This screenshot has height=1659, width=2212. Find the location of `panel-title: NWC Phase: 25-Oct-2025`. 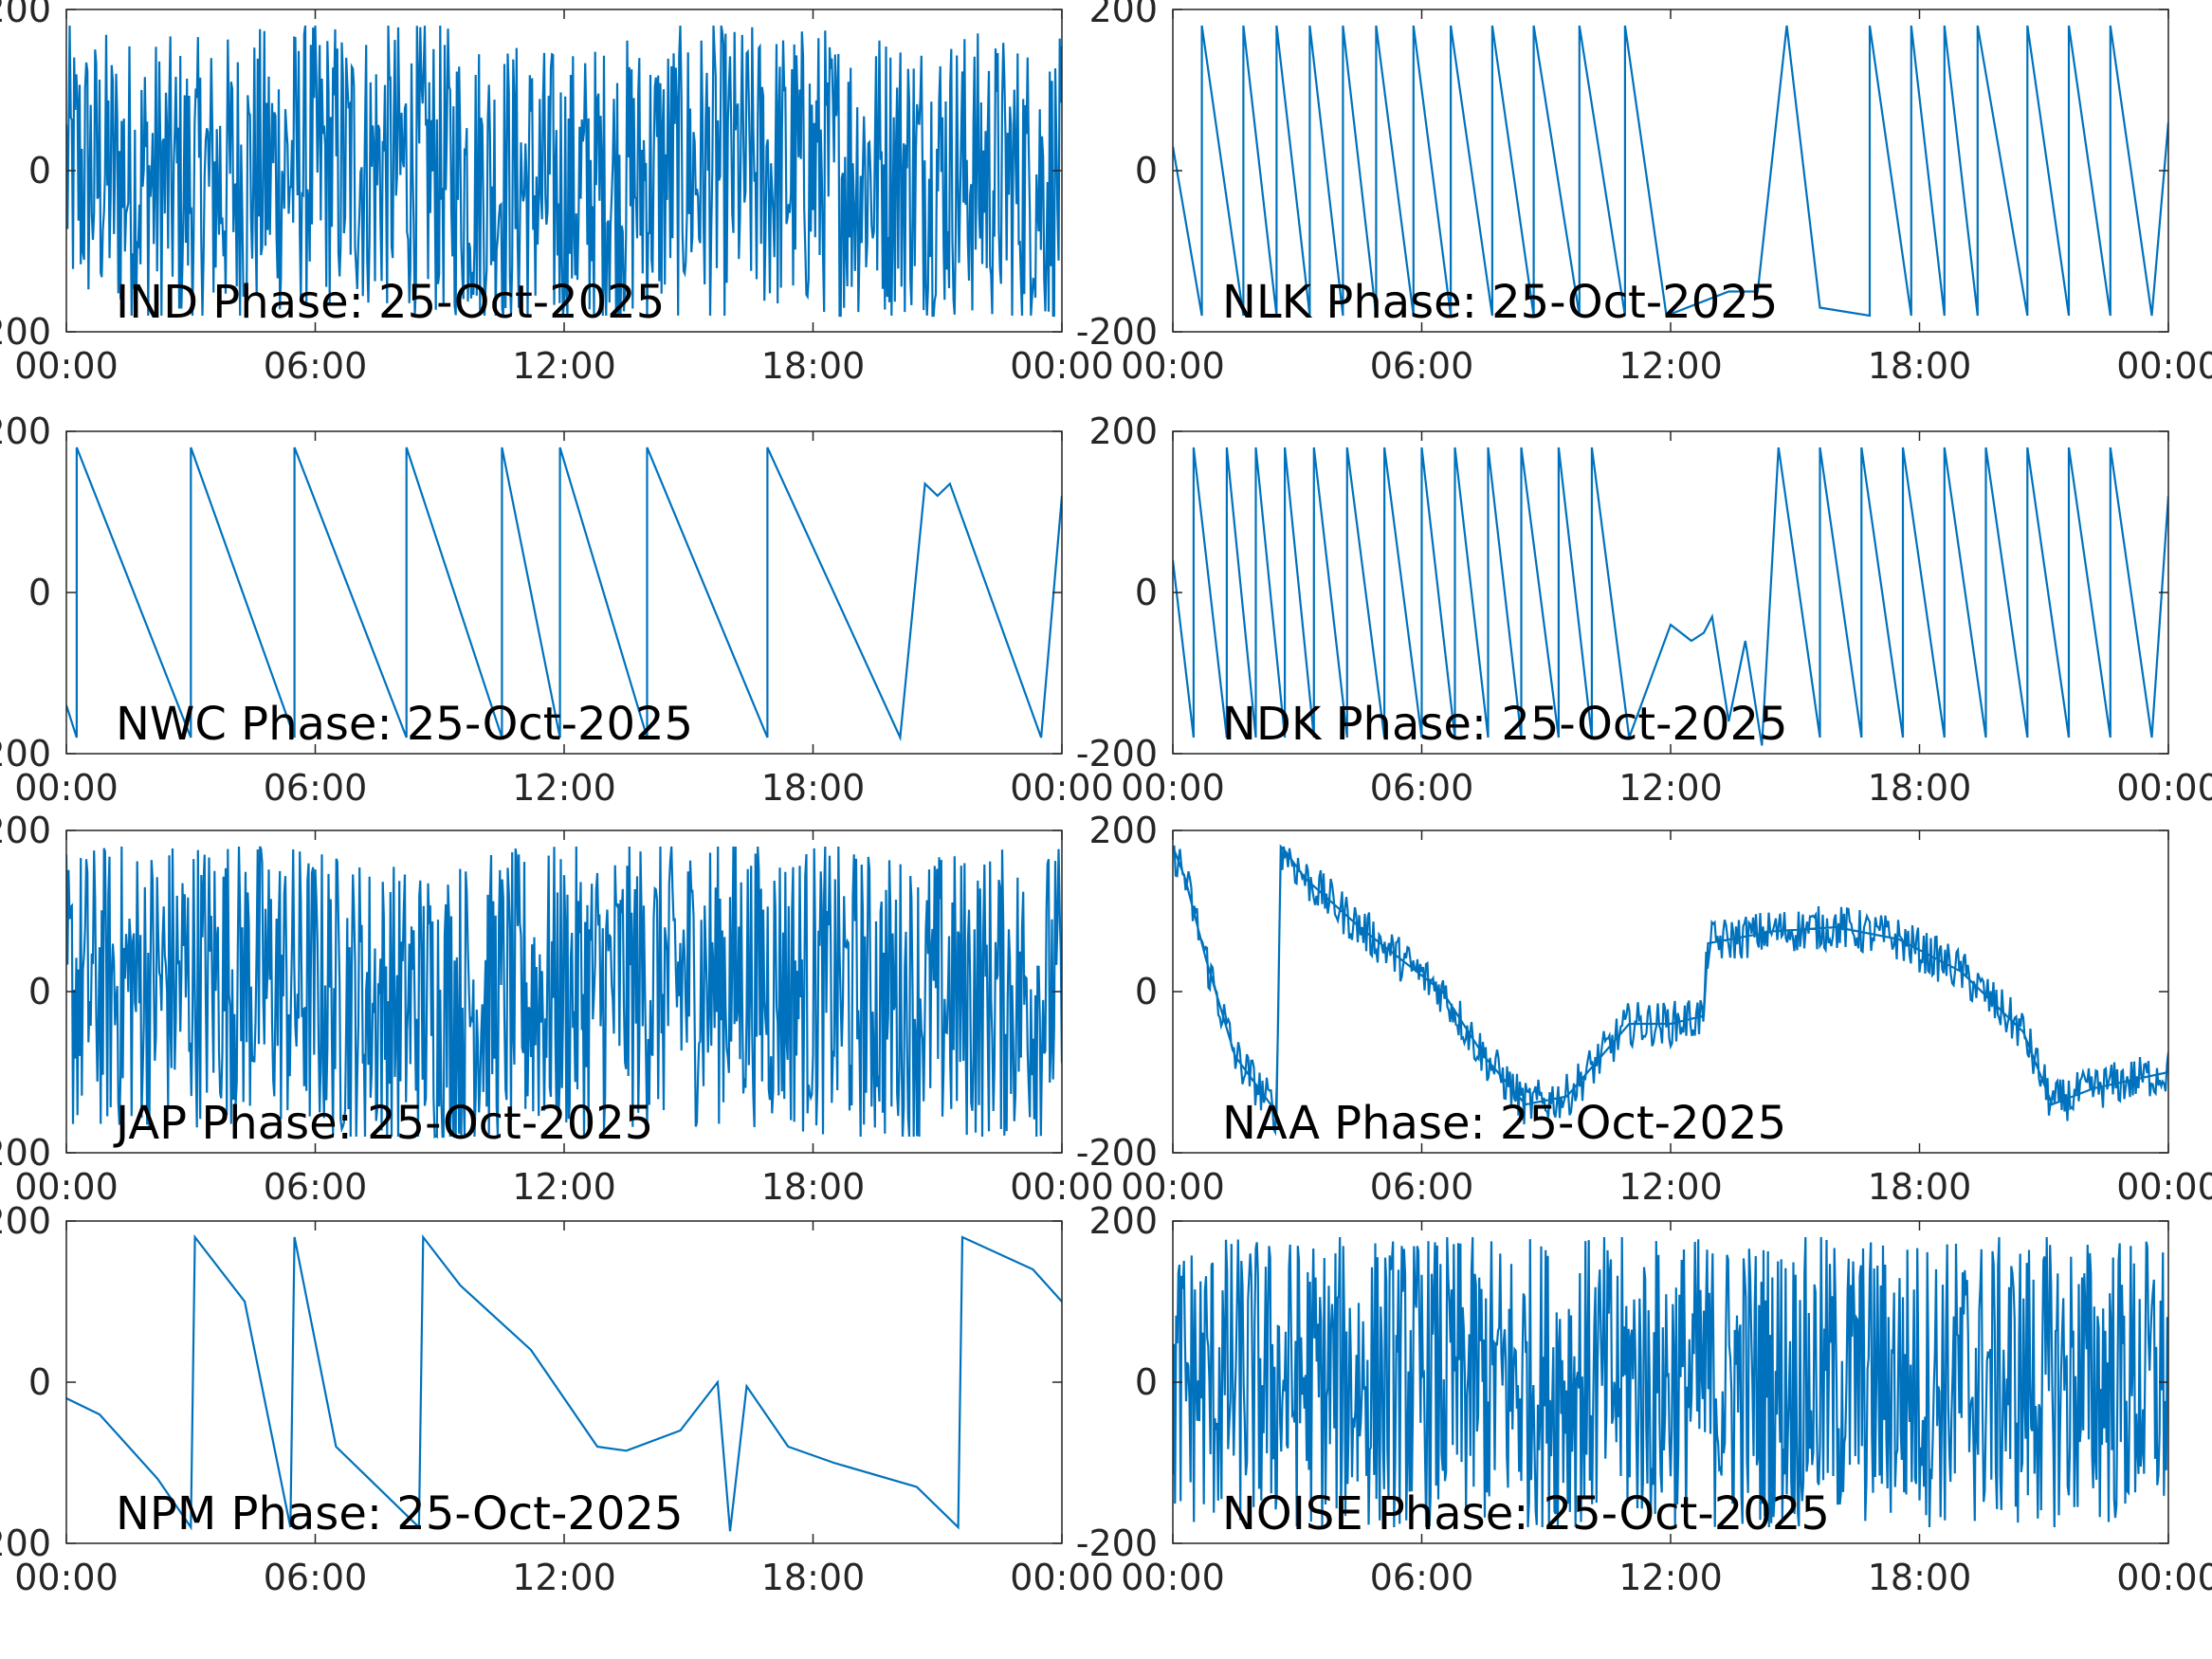

panel-title: NWC Phase: 25-Oct-2025 is located at coordinates (404, 724).